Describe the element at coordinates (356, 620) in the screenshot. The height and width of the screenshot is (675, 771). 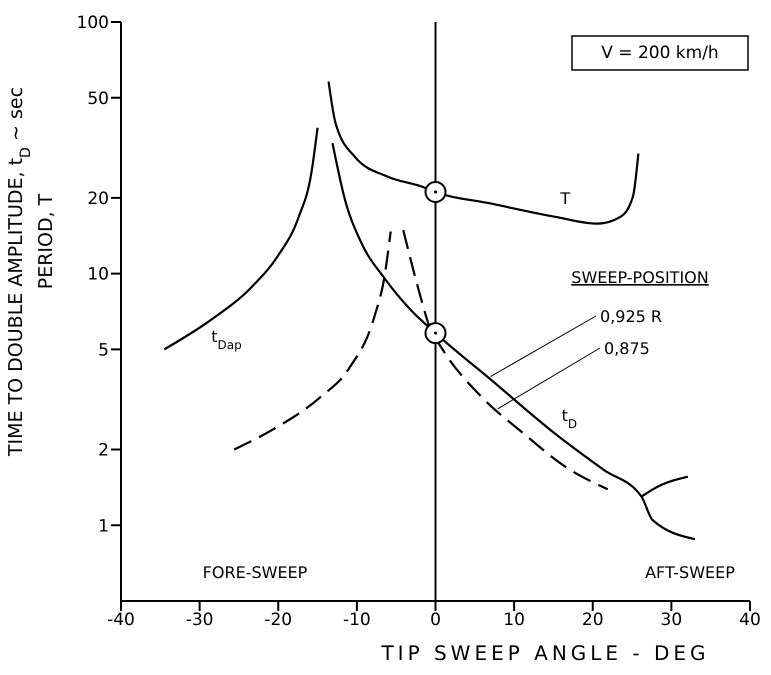
I see `x-tick-label: -10` at that location.